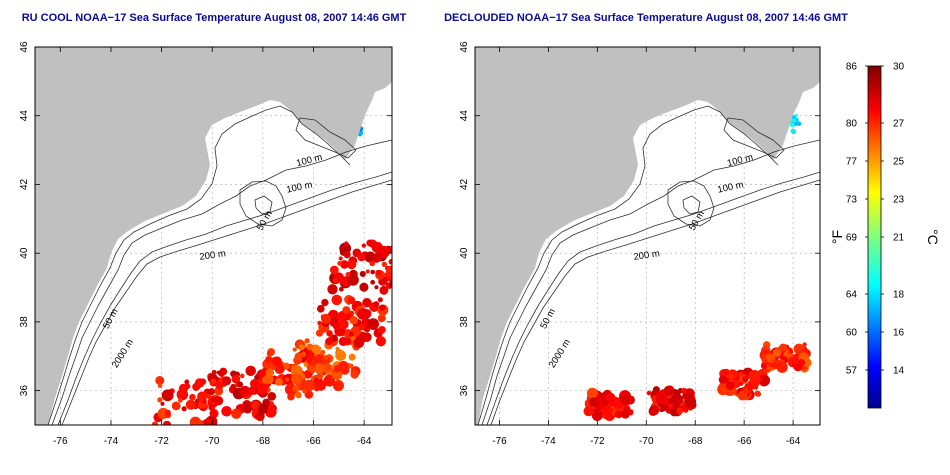 This screenshot has height=475, width=950. I want to click on colorbar-c-label: 30, so click(899, 67).